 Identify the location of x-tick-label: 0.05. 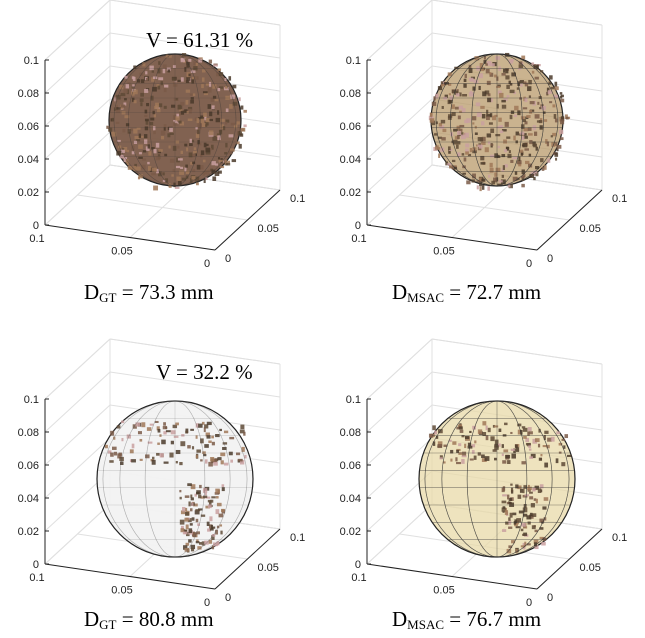
(443, 252).